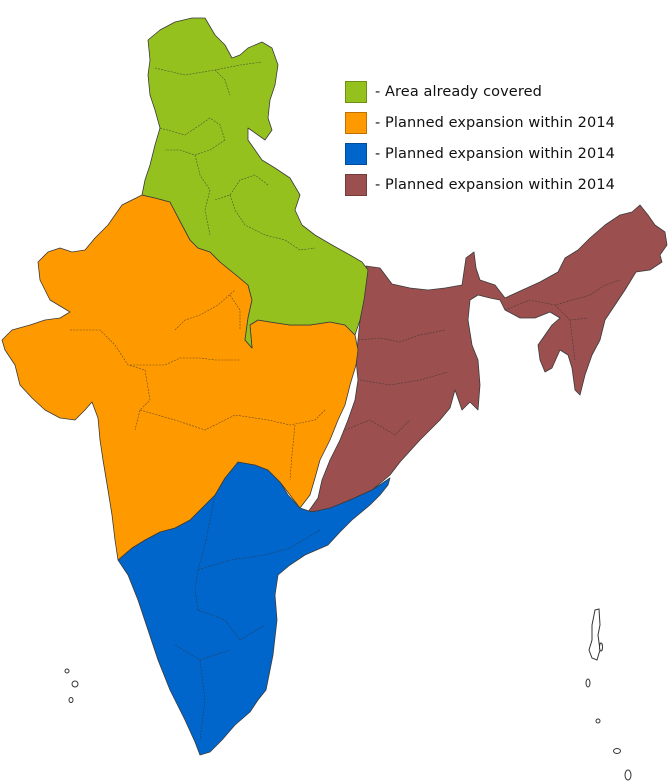  Describe the element at coordinates (458, 91) in the screenshot. I see `legend-label: - Area already covered` at that location.